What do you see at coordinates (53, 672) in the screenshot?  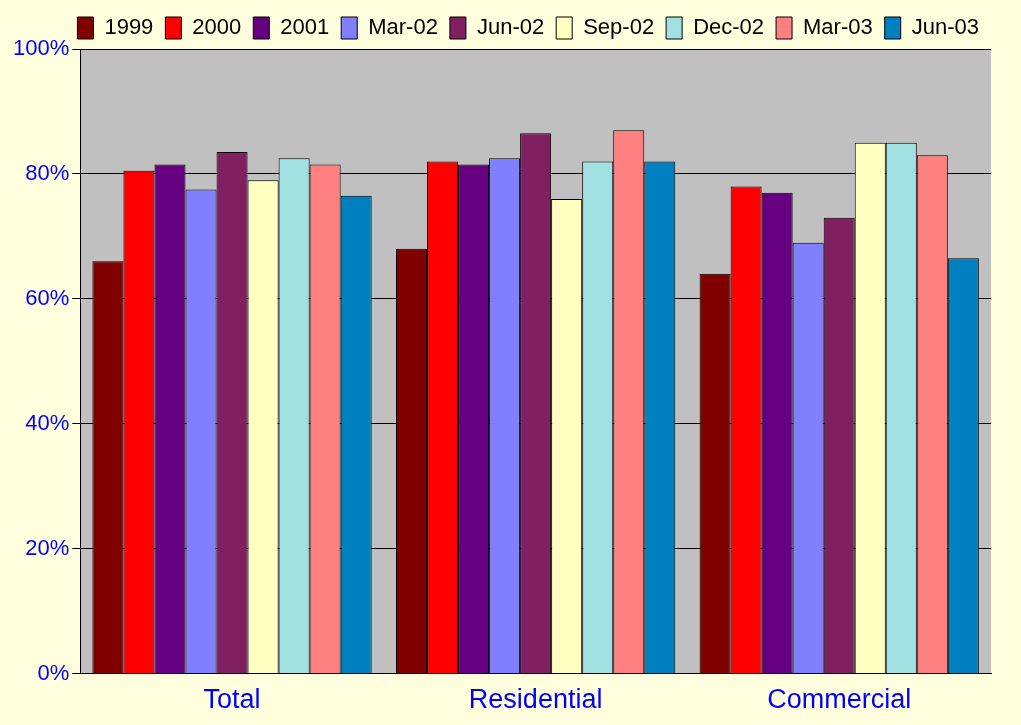 I see `y-tick-label: 0%` at bounding box center [53, 672].